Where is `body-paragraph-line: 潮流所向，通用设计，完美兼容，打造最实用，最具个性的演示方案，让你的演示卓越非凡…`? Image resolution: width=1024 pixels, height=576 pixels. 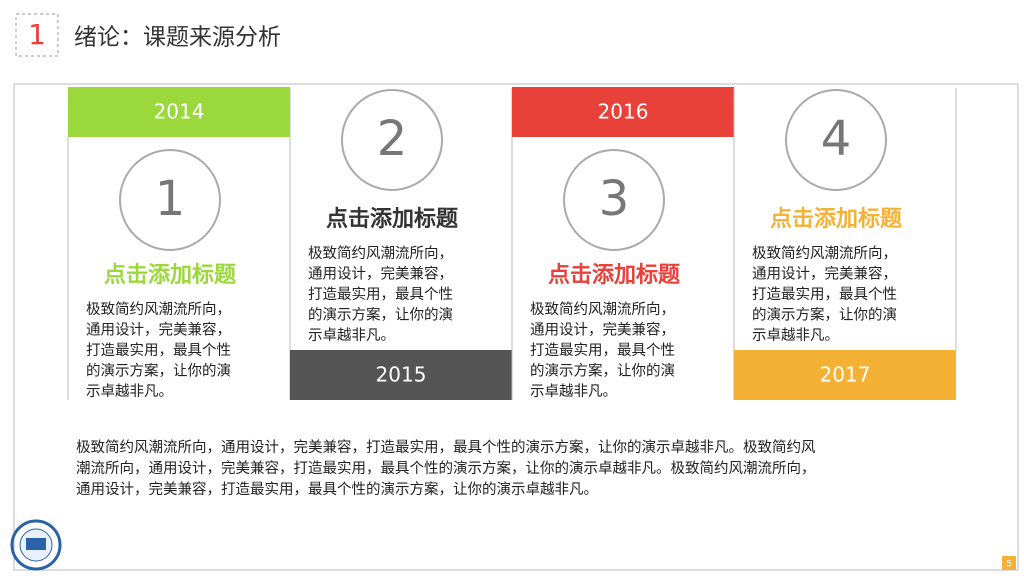
body-paragraph-line: 潮流所向，通用设计，完美兼容，打造最实用，最具个性的演示方案，让你的演示卓越非凡… is located at coordinates (446, 468).